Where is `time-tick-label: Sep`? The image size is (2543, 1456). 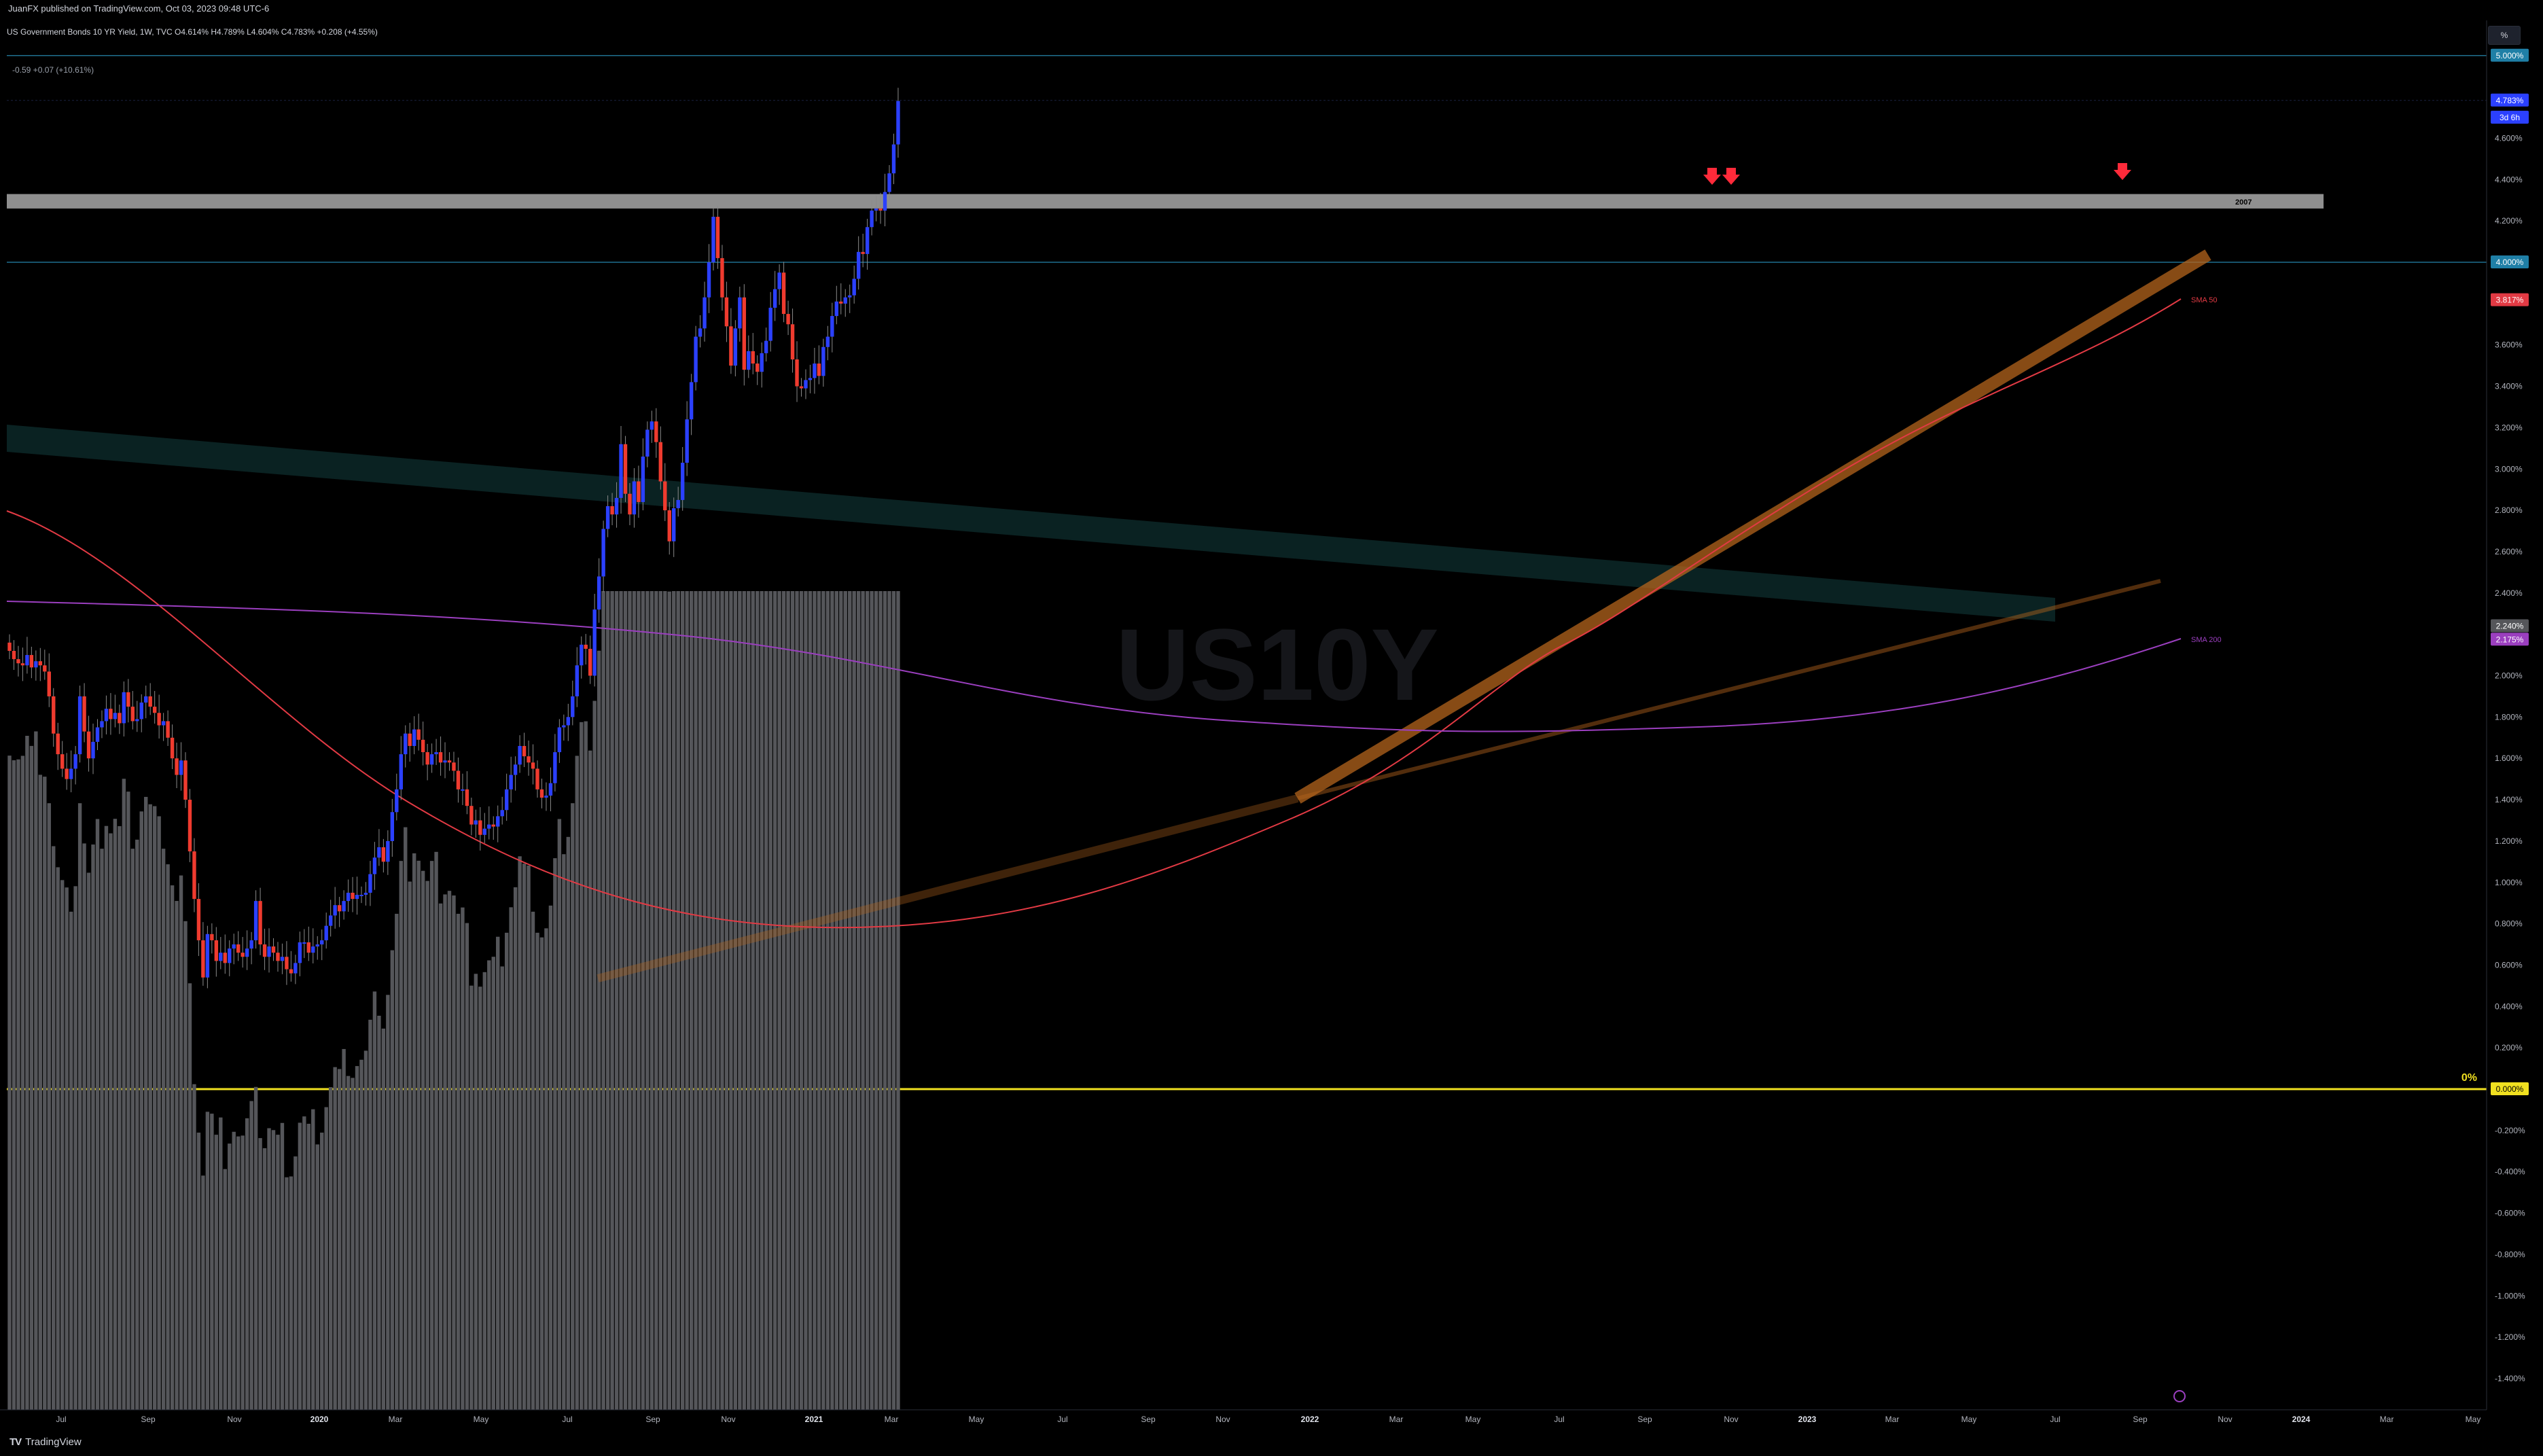
time-tick-label: Sep is located at coordinates (148, 1419).